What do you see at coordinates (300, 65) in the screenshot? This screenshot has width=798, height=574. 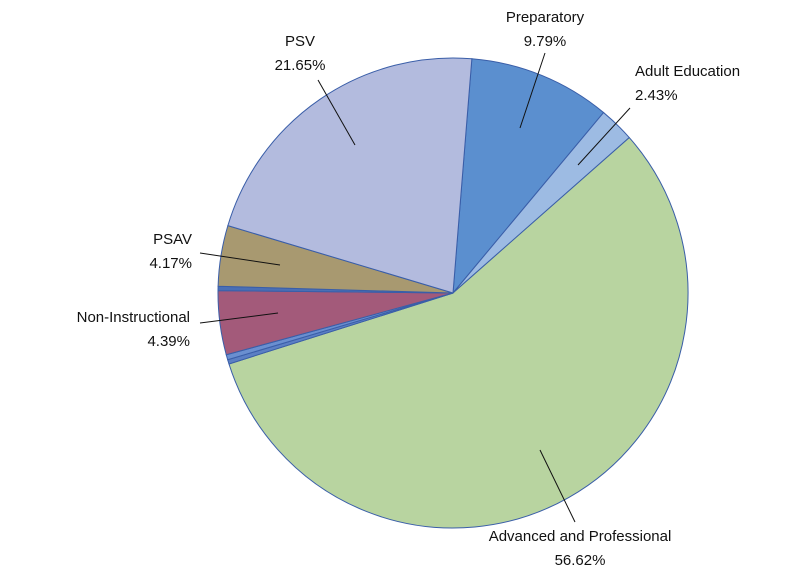 I see `slice-value-label: 21.65%` at bounding box center [300, 65].